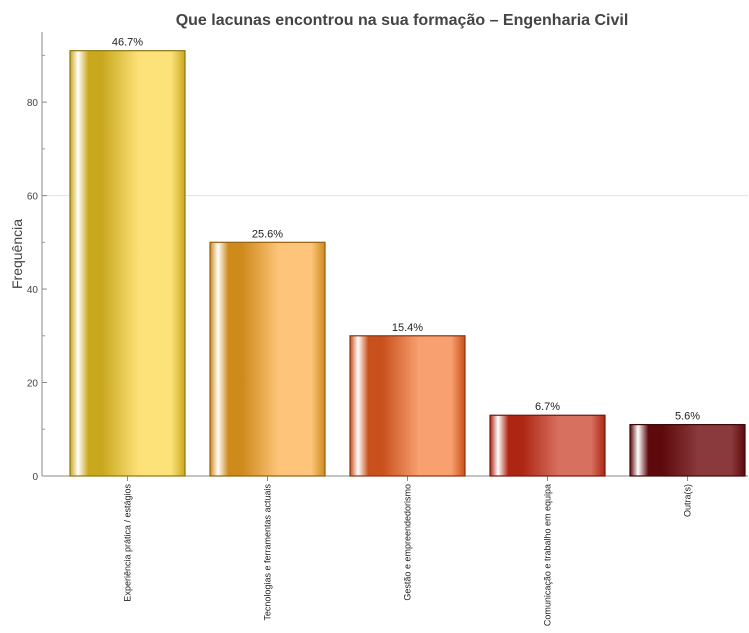  I want to click on y-tick-label: 40, so click(33, 290).